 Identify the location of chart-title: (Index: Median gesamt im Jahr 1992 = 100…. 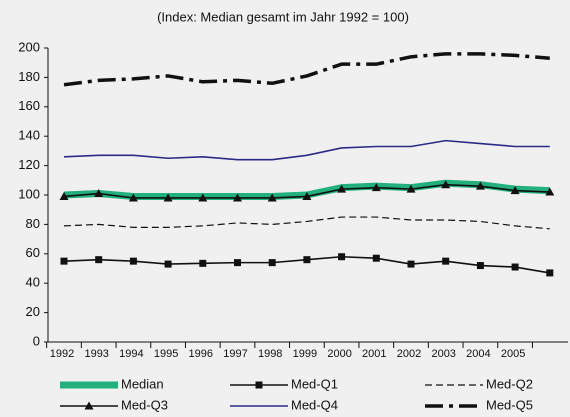
(283, 16).